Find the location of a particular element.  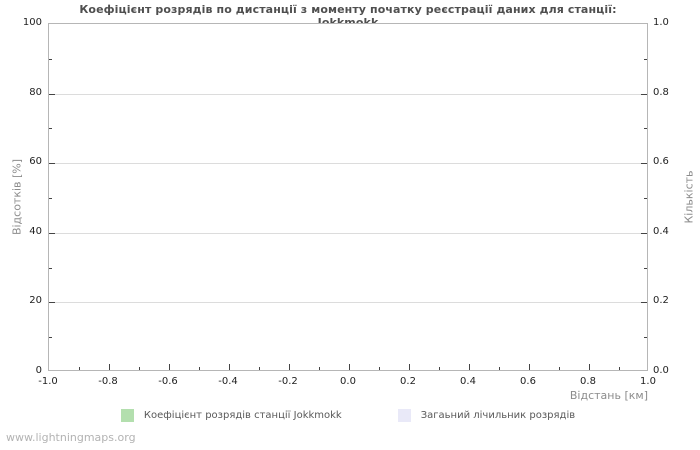

legend-label-coefficient: Коефіцієнт розрядів станції Jokkmokk is located at coordinates (242, 415).